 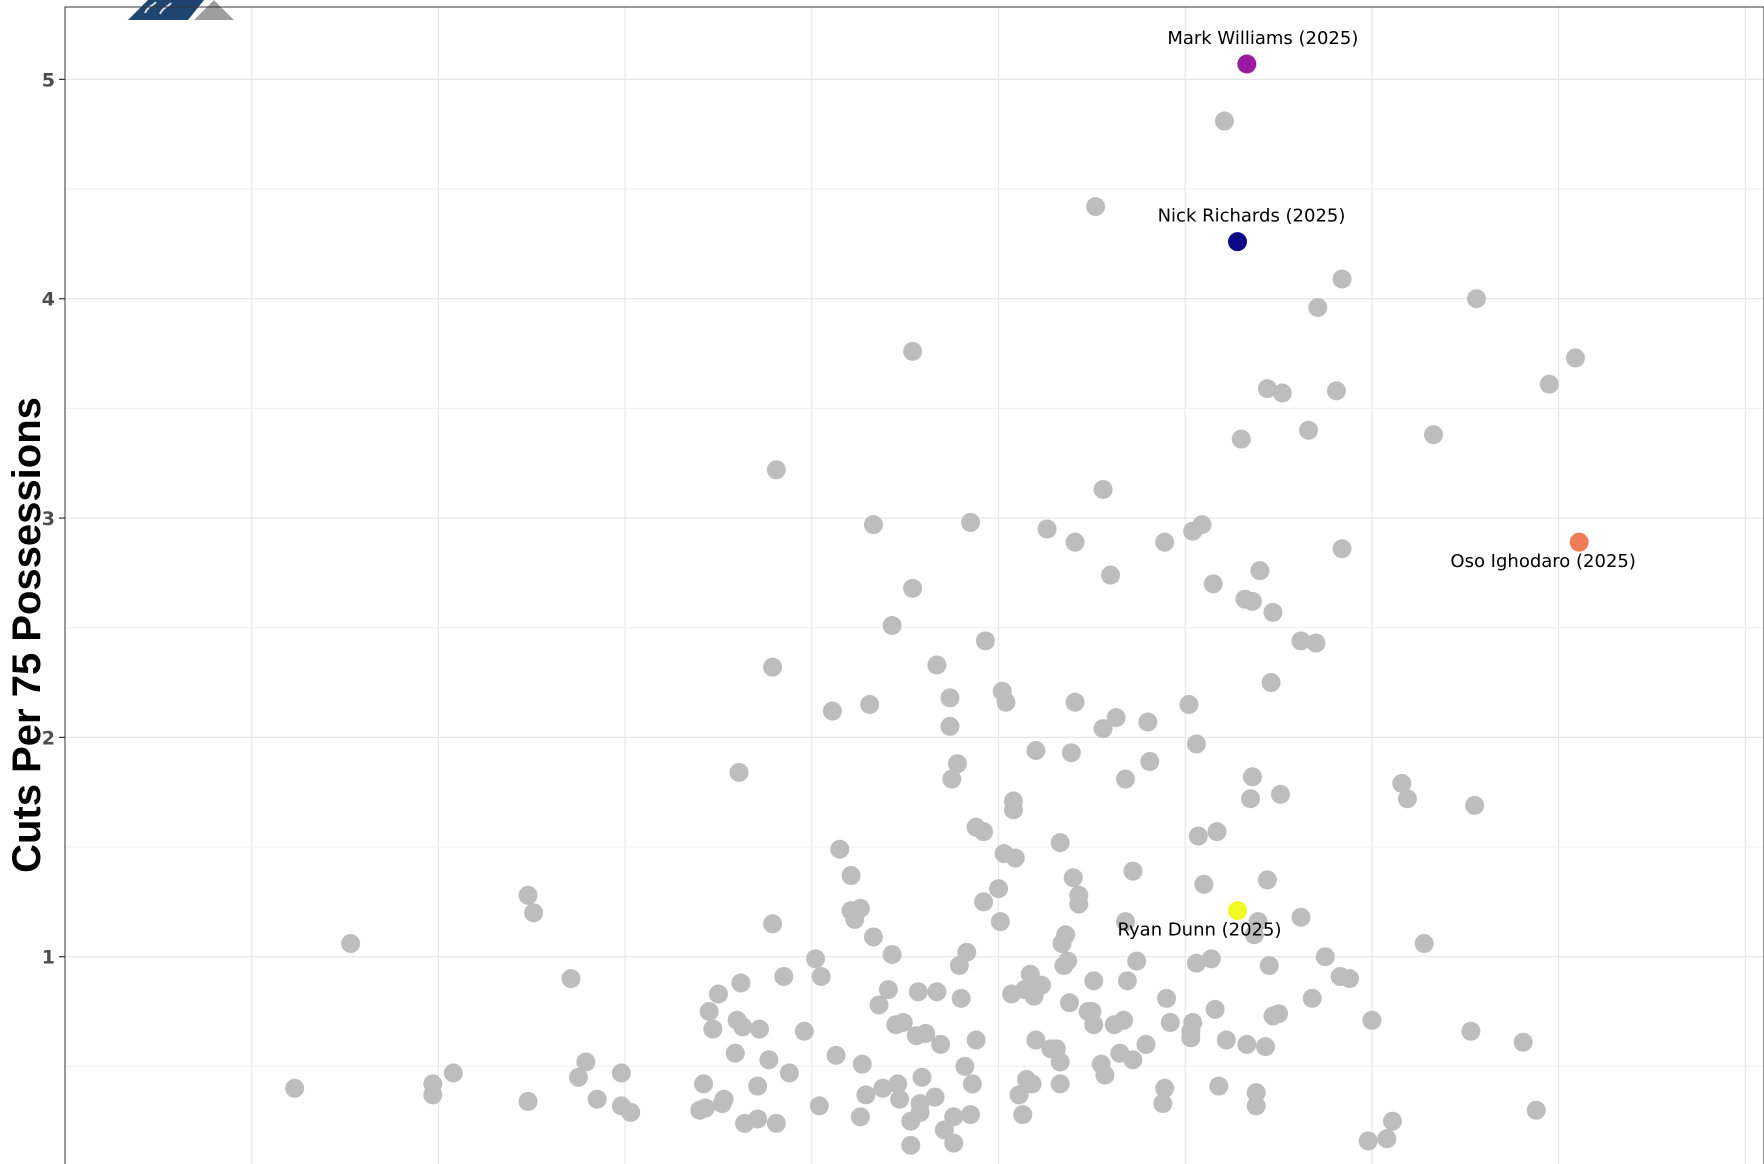 I want to click on y-axis-label: Cuts Per 75 Possessions, so click(x=27, y=635).